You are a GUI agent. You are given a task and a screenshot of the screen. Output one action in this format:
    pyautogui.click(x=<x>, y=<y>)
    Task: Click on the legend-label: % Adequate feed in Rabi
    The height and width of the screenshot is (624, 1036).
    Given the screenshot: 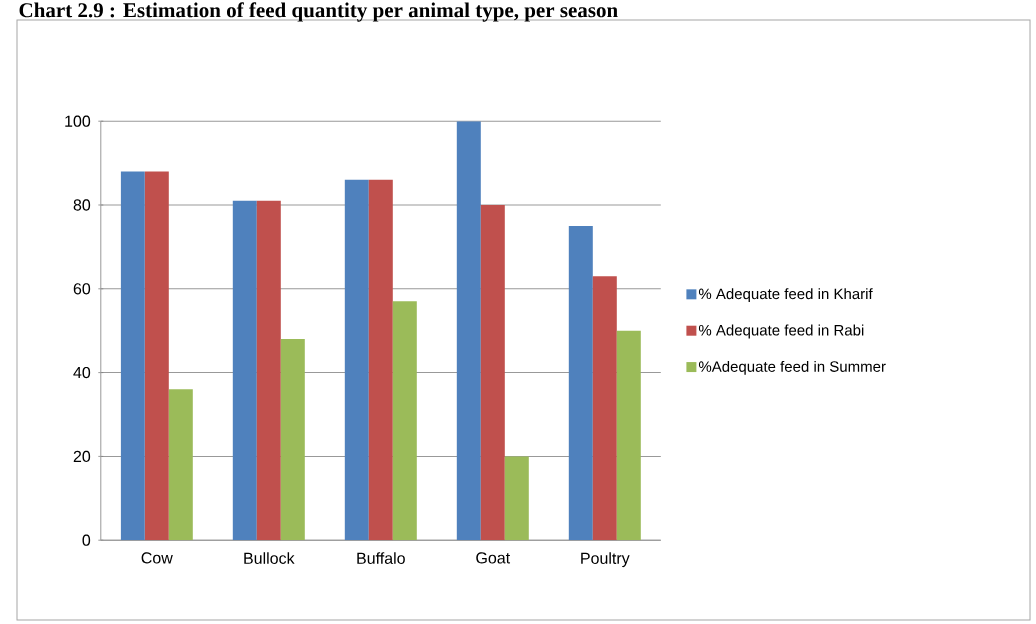 What is the action you would take?
    pyautogui.click(x=781, y=331)
    